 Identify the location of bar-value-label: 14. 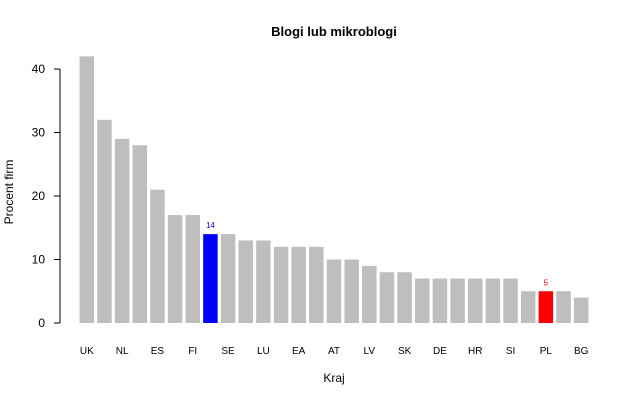
(210, 225).